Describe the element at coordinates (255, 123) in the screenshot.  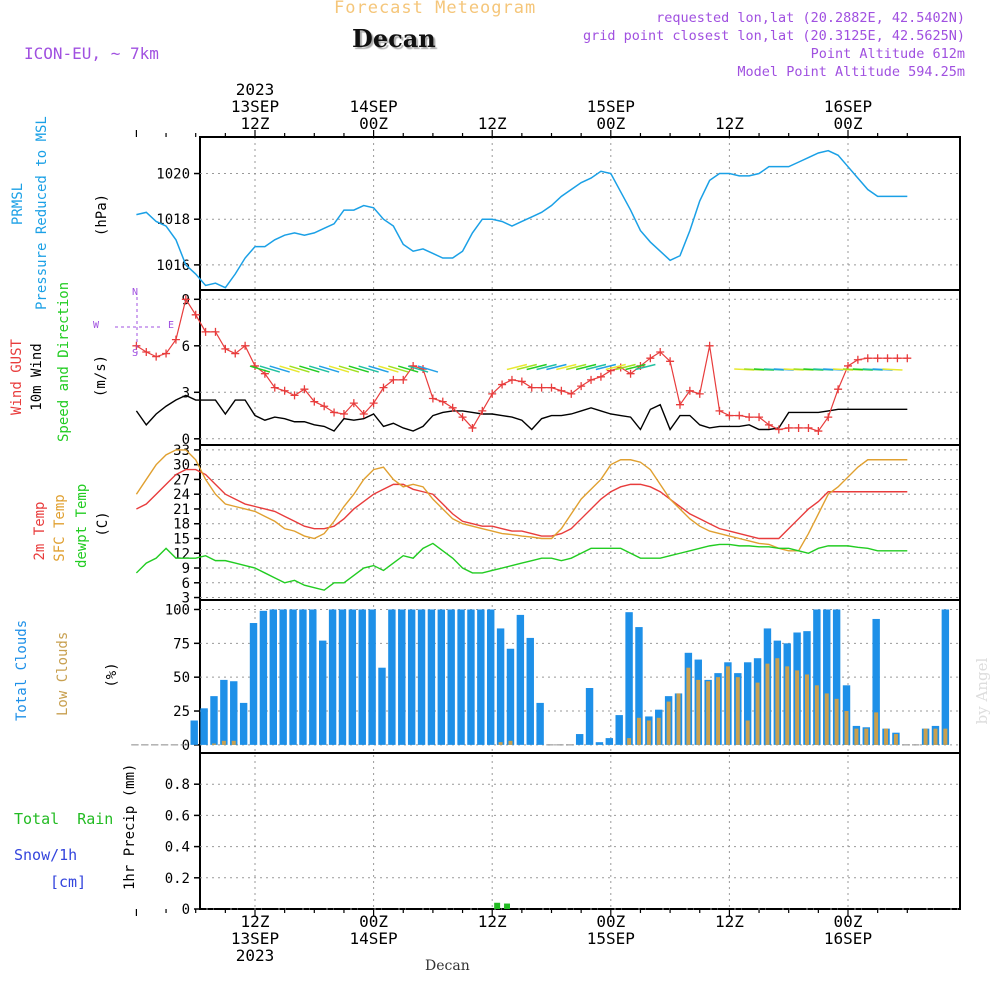
I see `x-label-top: 12Z` at that location.